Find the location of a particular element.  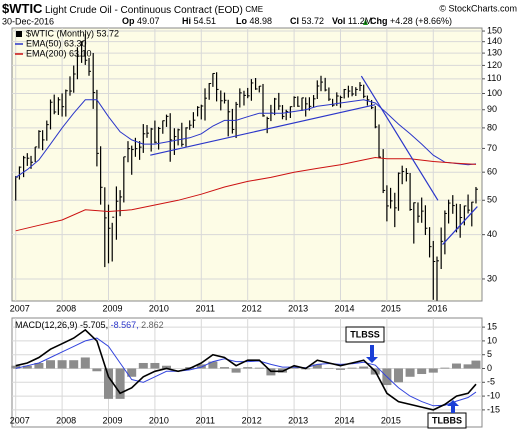

y-tick-label: 40 is located at coordinates (492, 234).